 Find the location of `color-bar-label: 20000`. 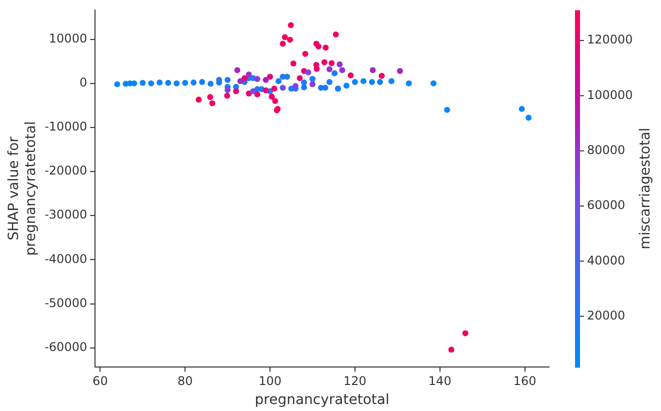

color-bar-label: 20000 is located at coordinates (606, 315).